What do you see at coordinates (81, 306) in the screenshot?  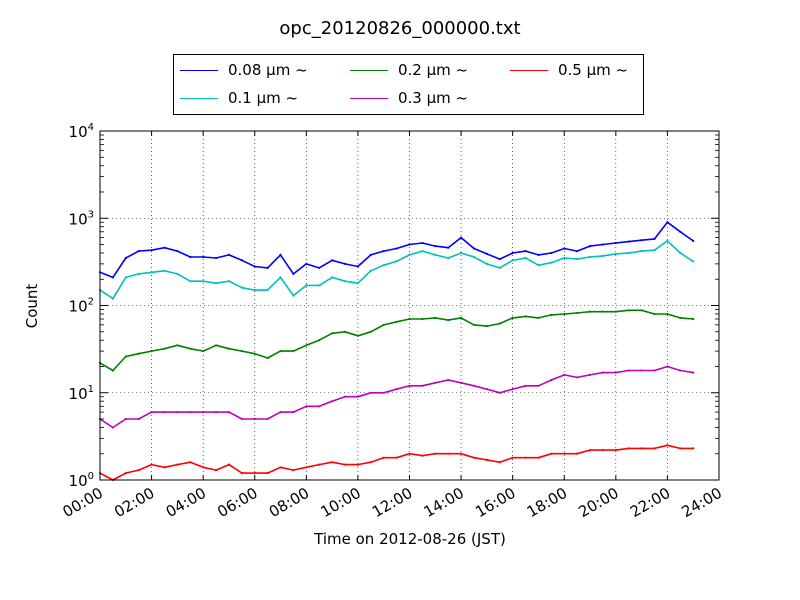 I see `y-tick-label: 102` at bounding box center [81, 306].